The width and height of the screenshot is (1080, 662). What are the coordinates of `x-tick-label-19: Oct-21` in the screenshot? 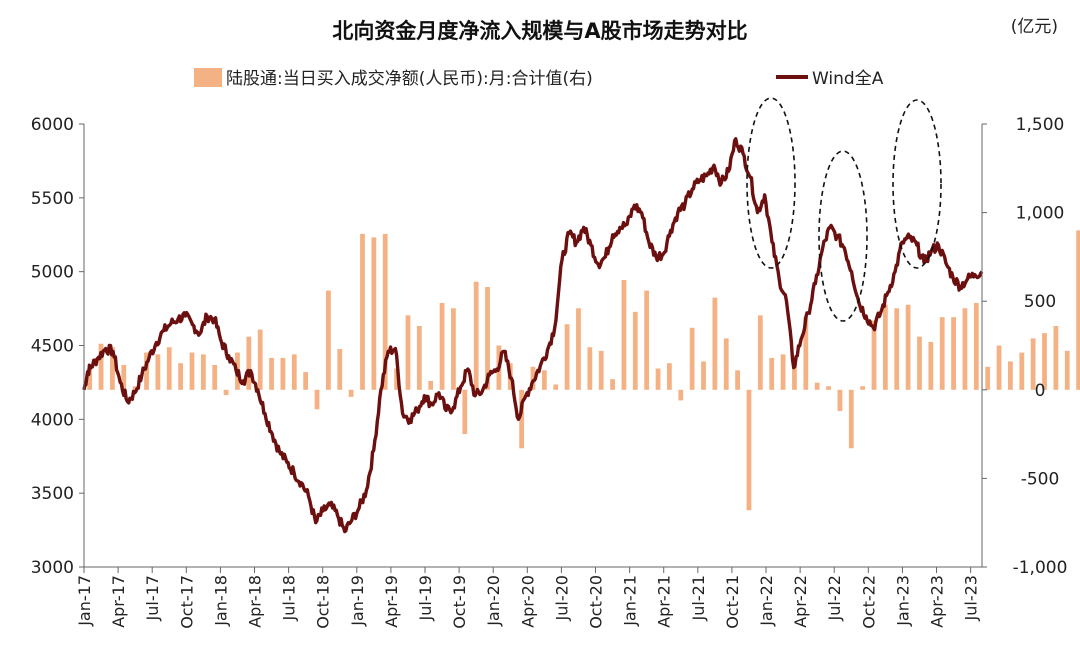 It's located at (732, 602).